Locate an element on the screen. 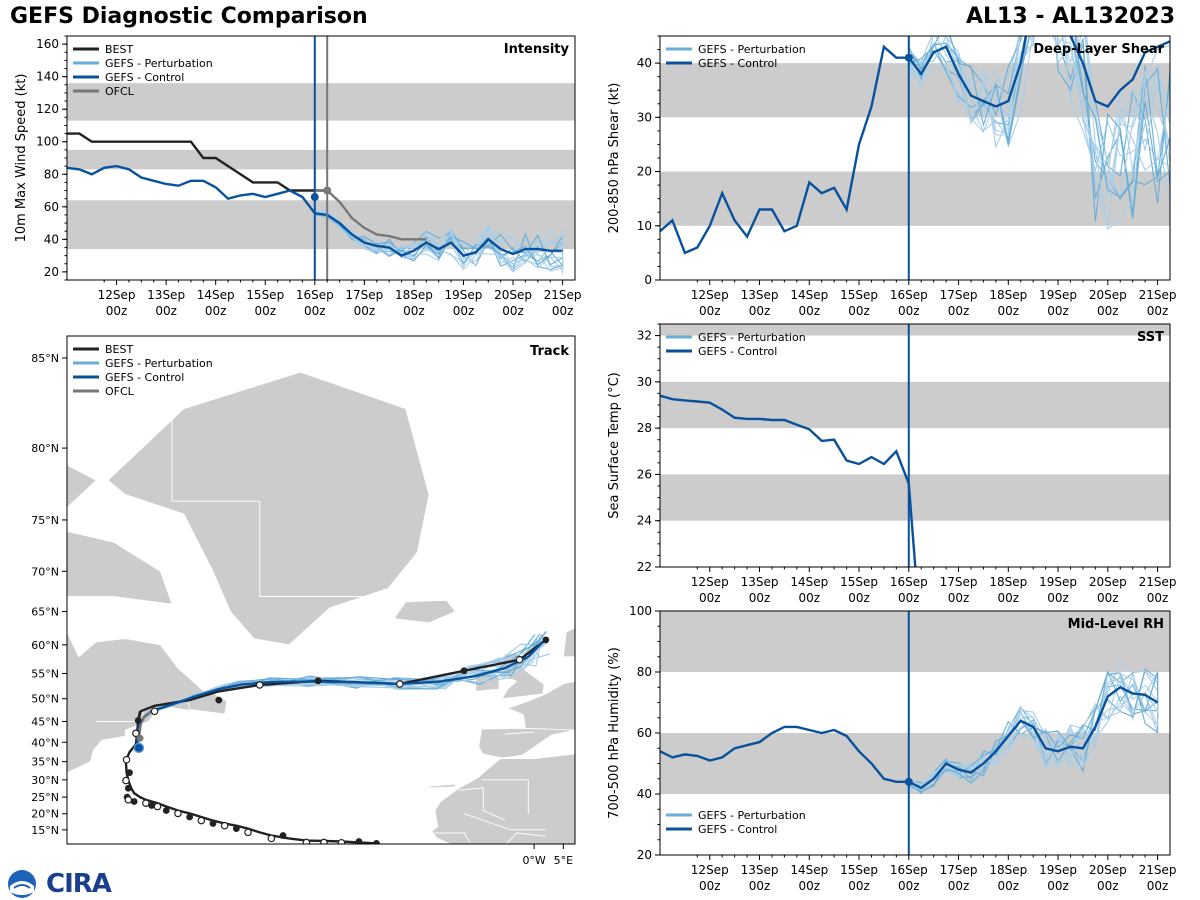 The image size is (1200, 900). track-lat-label: 80°N is located at coordinates (45, 448).